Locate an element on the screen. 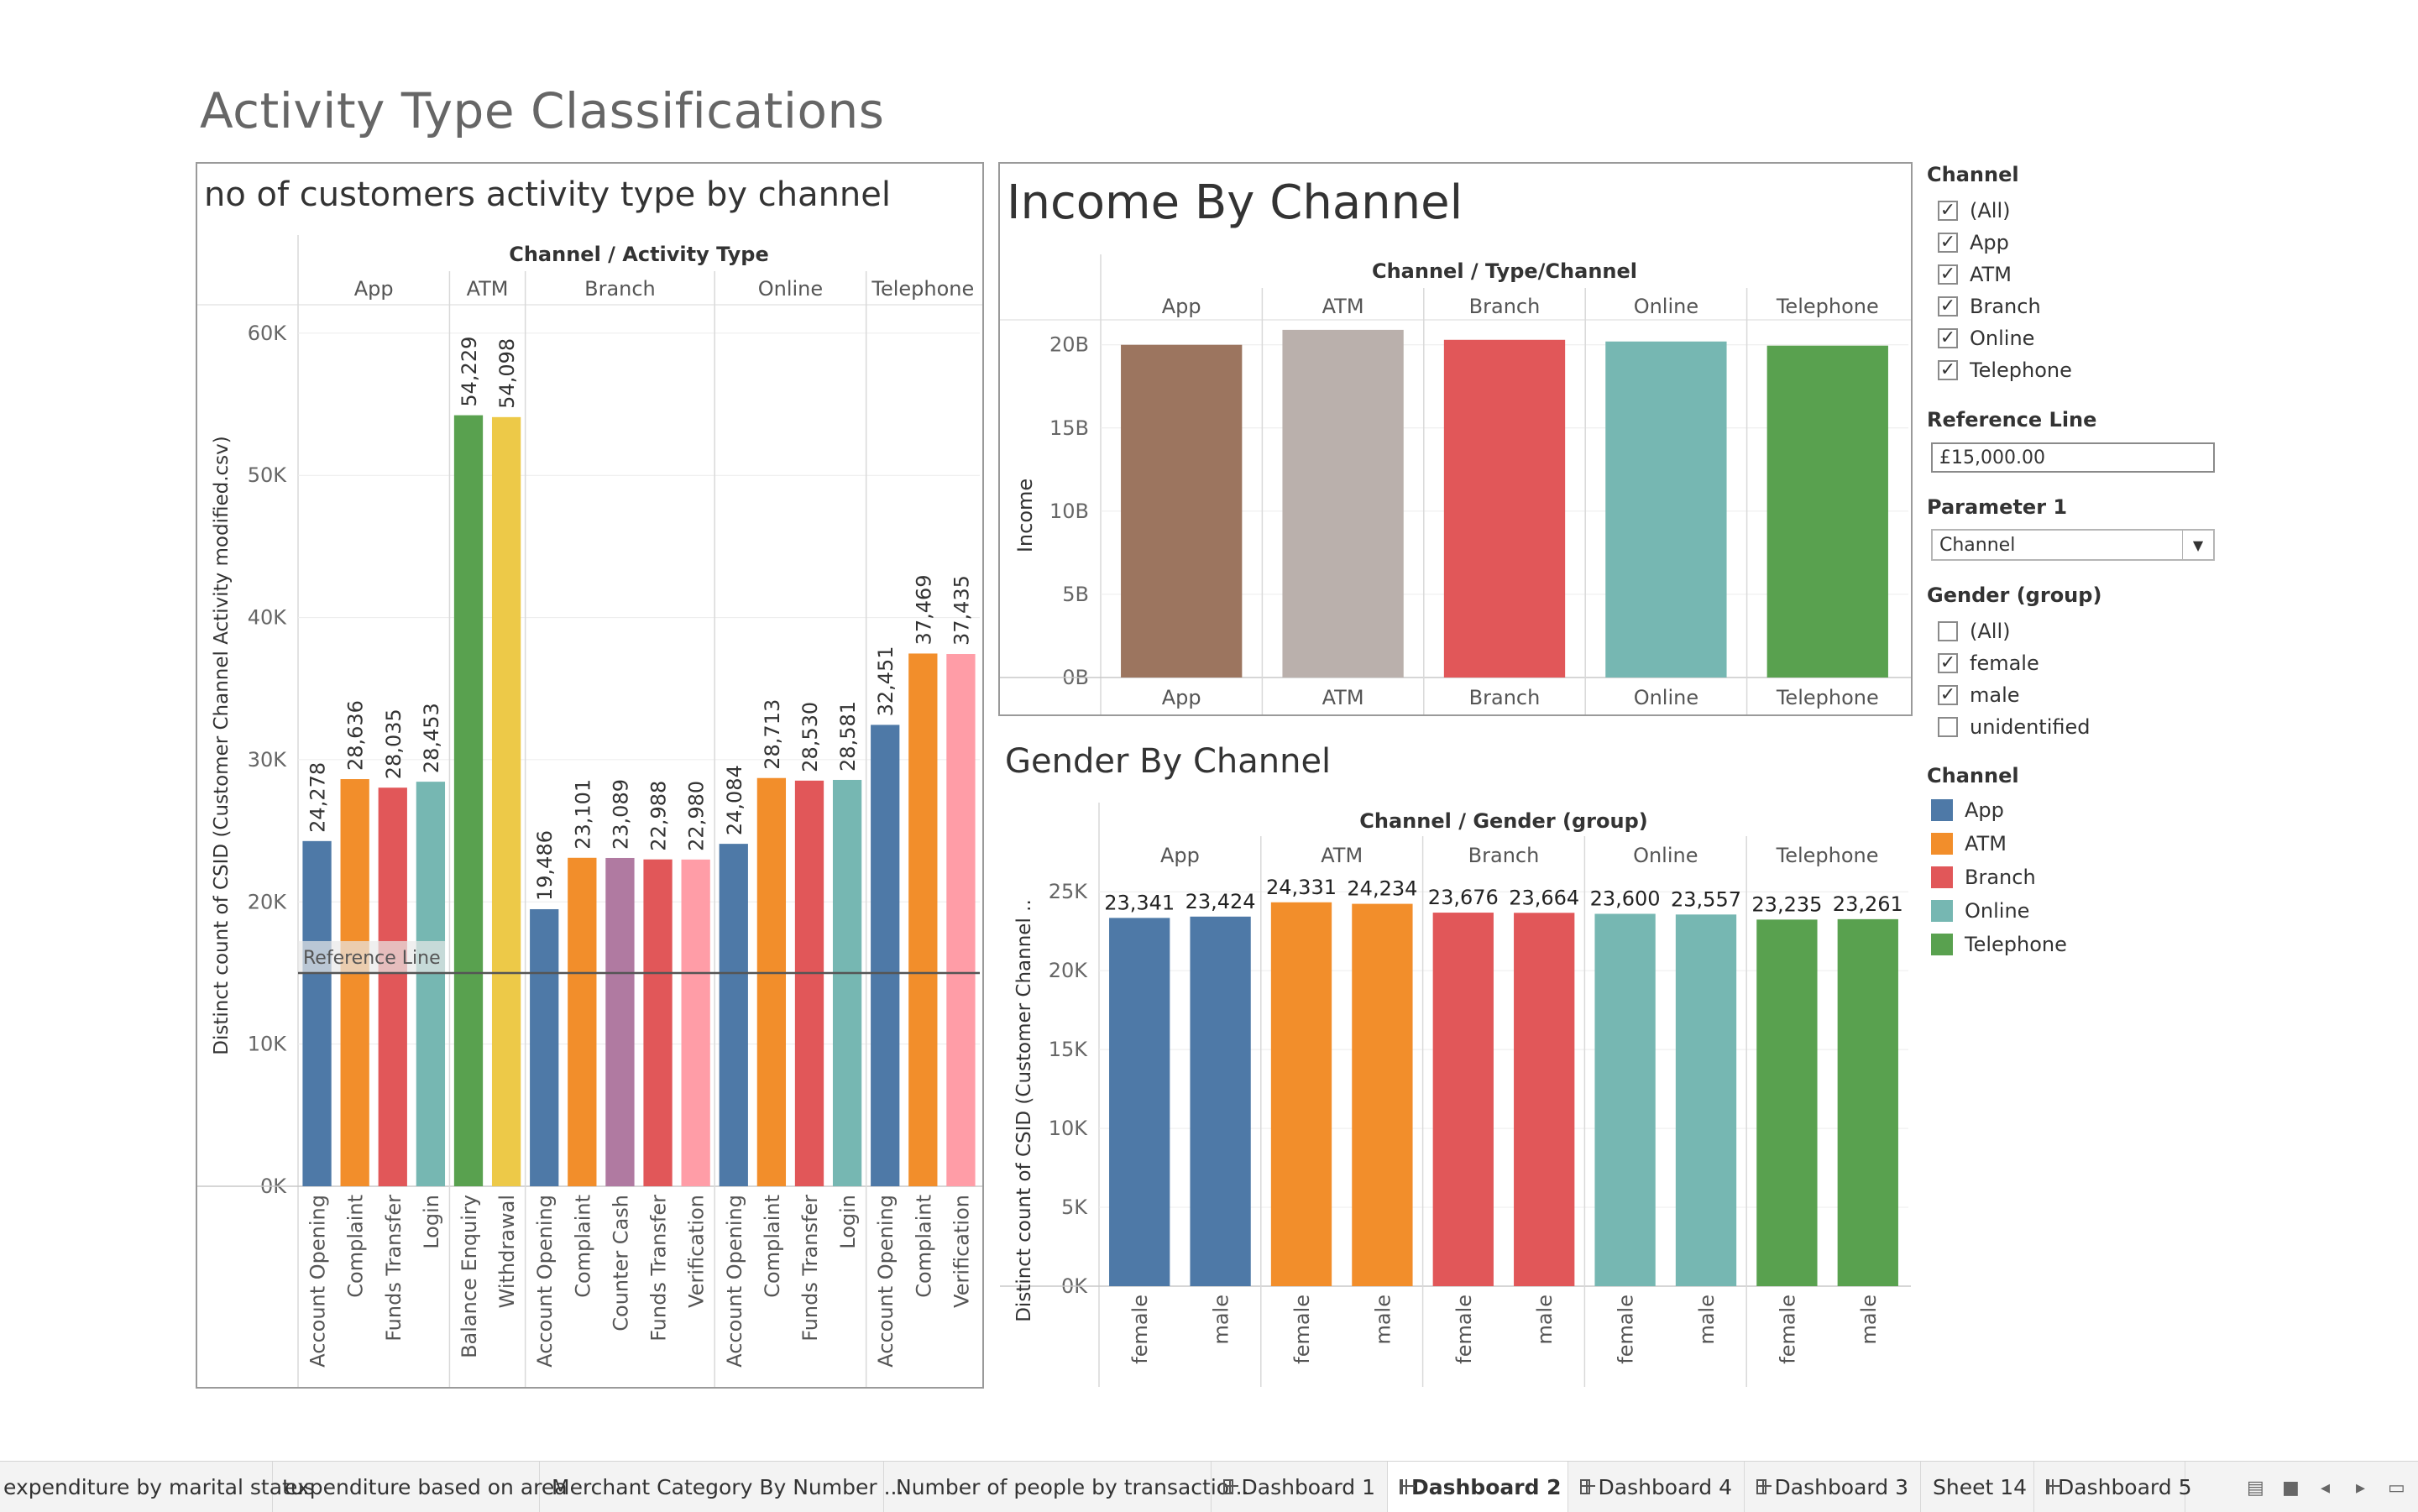 This screenshot has width=2418, height=1512. parameter1-select: Channel ▼ is located at coordinates (2073, 545).